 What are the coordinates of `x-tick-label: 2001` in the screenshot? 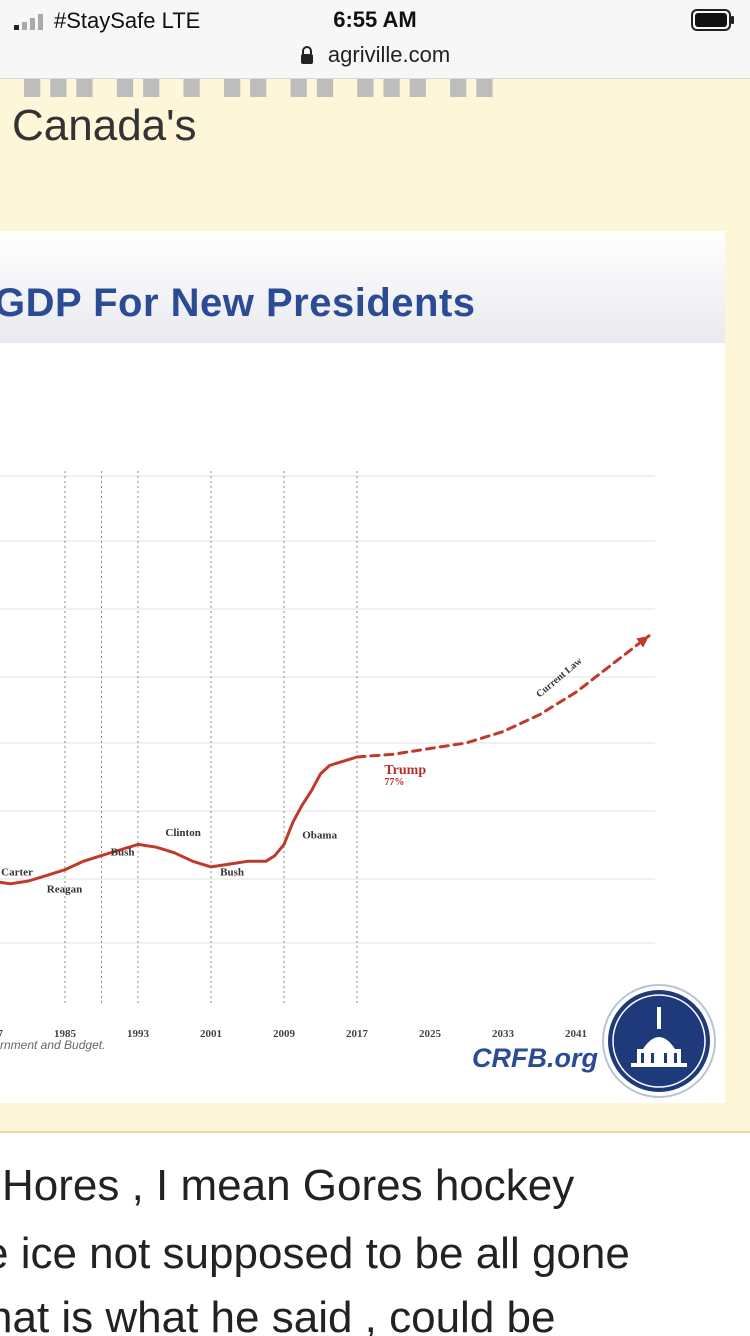 It's located at (211, 1034).